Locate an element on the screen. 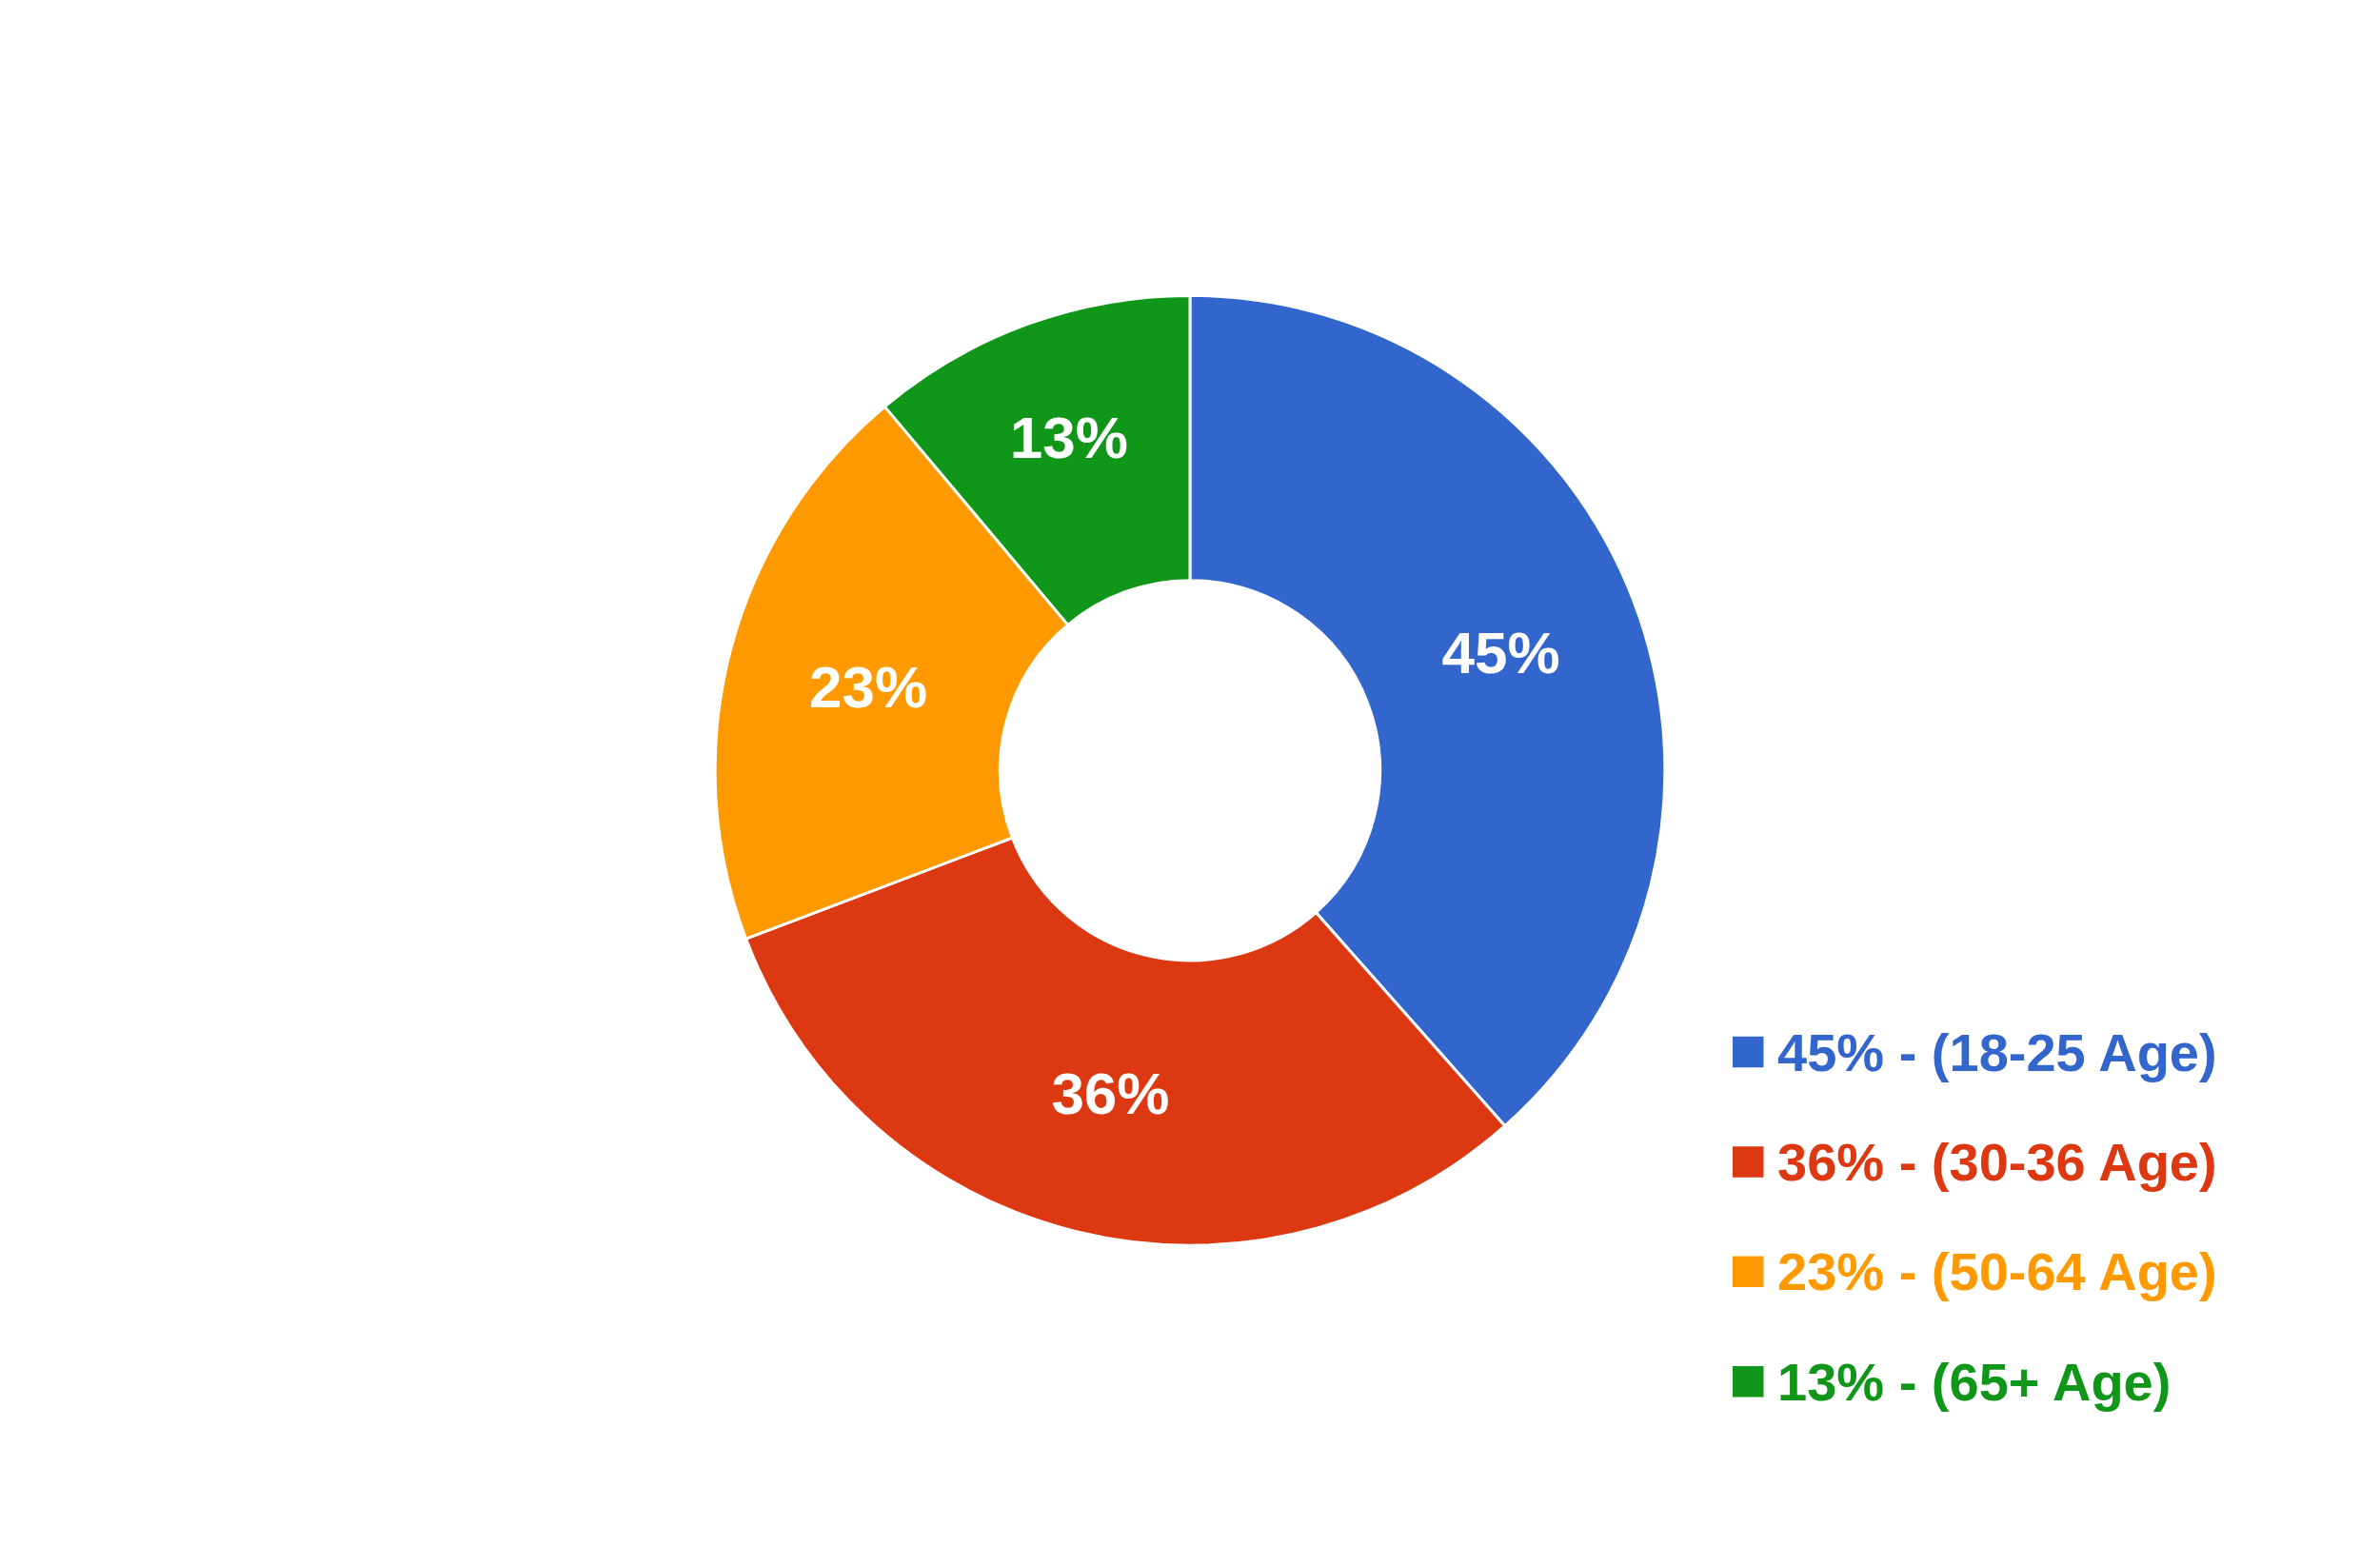  legend-label: 23% - (50-64 Age) is located at coordinates (1997, 1271).